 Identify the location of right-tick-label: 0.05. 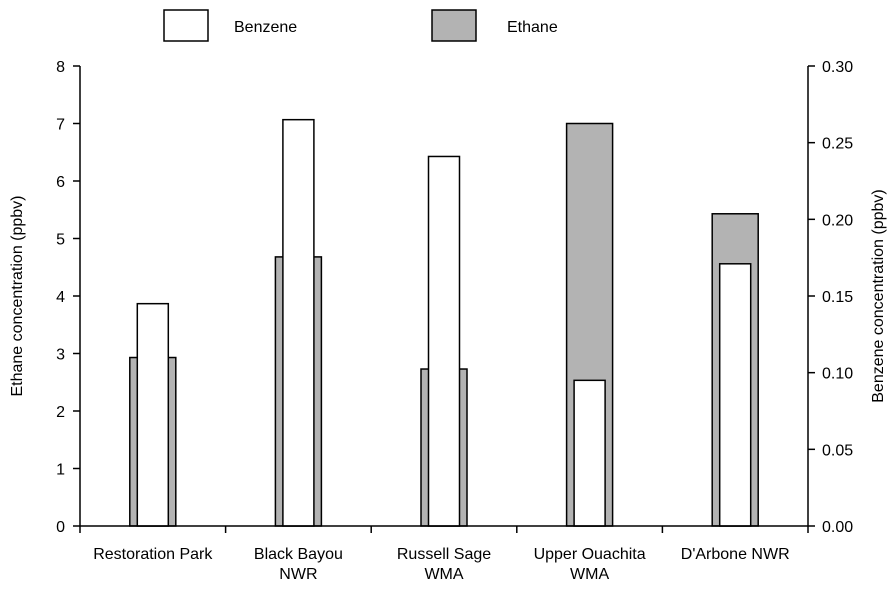
(837, 450).